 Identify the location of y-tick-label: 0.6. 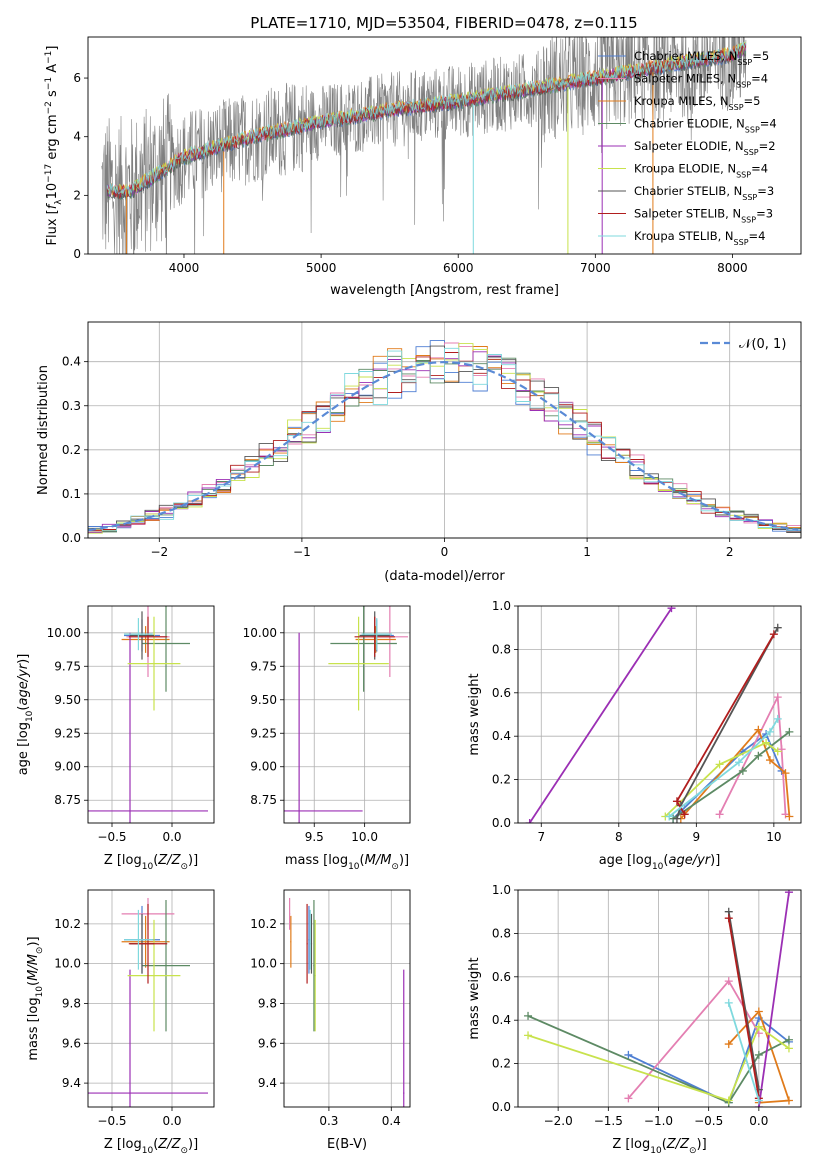
(501, 693).